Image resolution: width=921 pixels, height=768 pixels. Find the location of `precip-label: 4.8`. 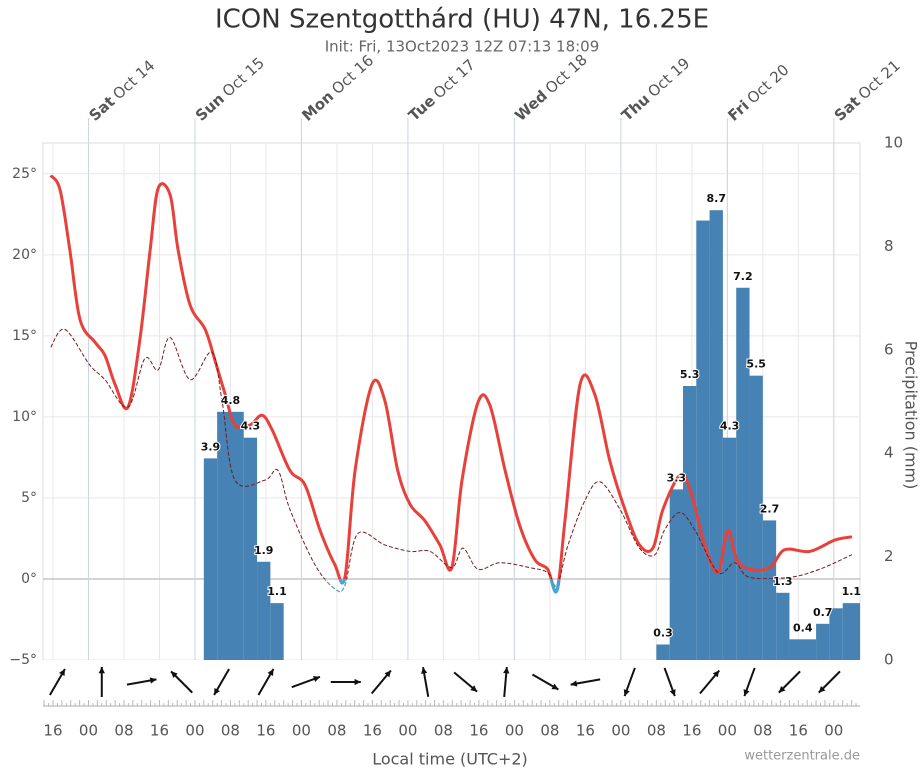

precip-label: 4.8 is located at coordinates (231, 400).